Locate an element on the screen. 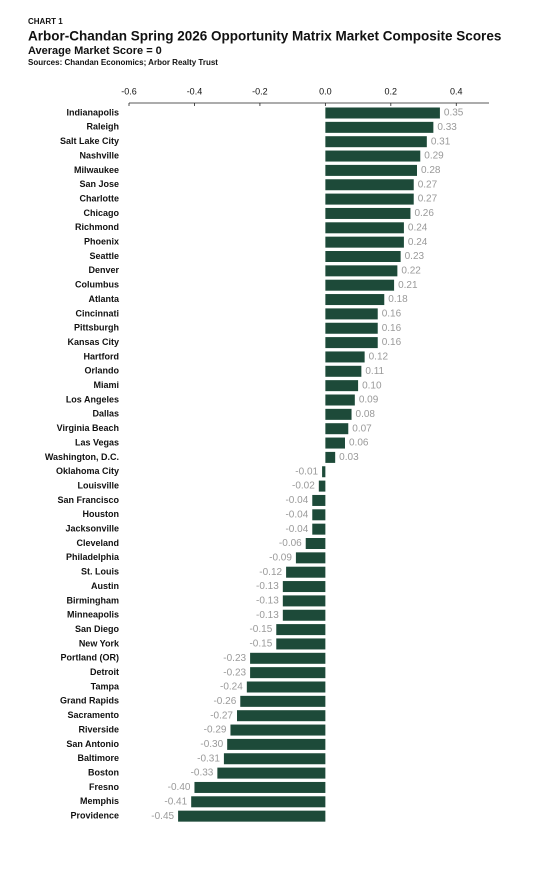  y-tick-label: Hartford is located at coordinates (102, 356).